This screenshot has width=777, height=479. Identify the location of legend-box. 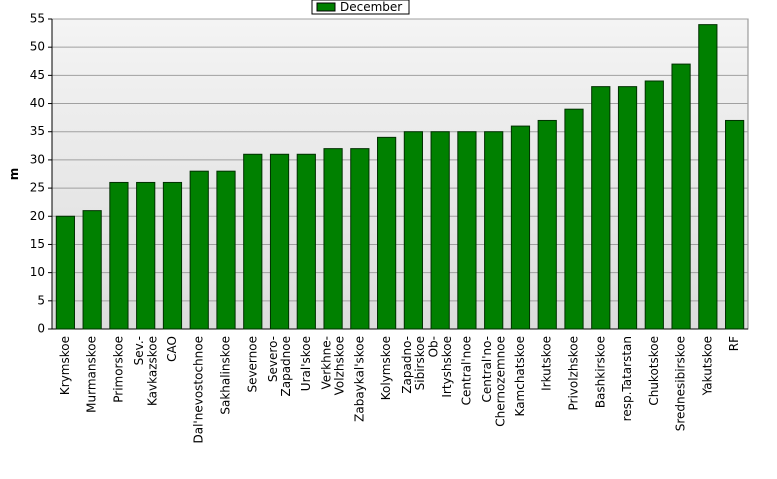
(360, 7).